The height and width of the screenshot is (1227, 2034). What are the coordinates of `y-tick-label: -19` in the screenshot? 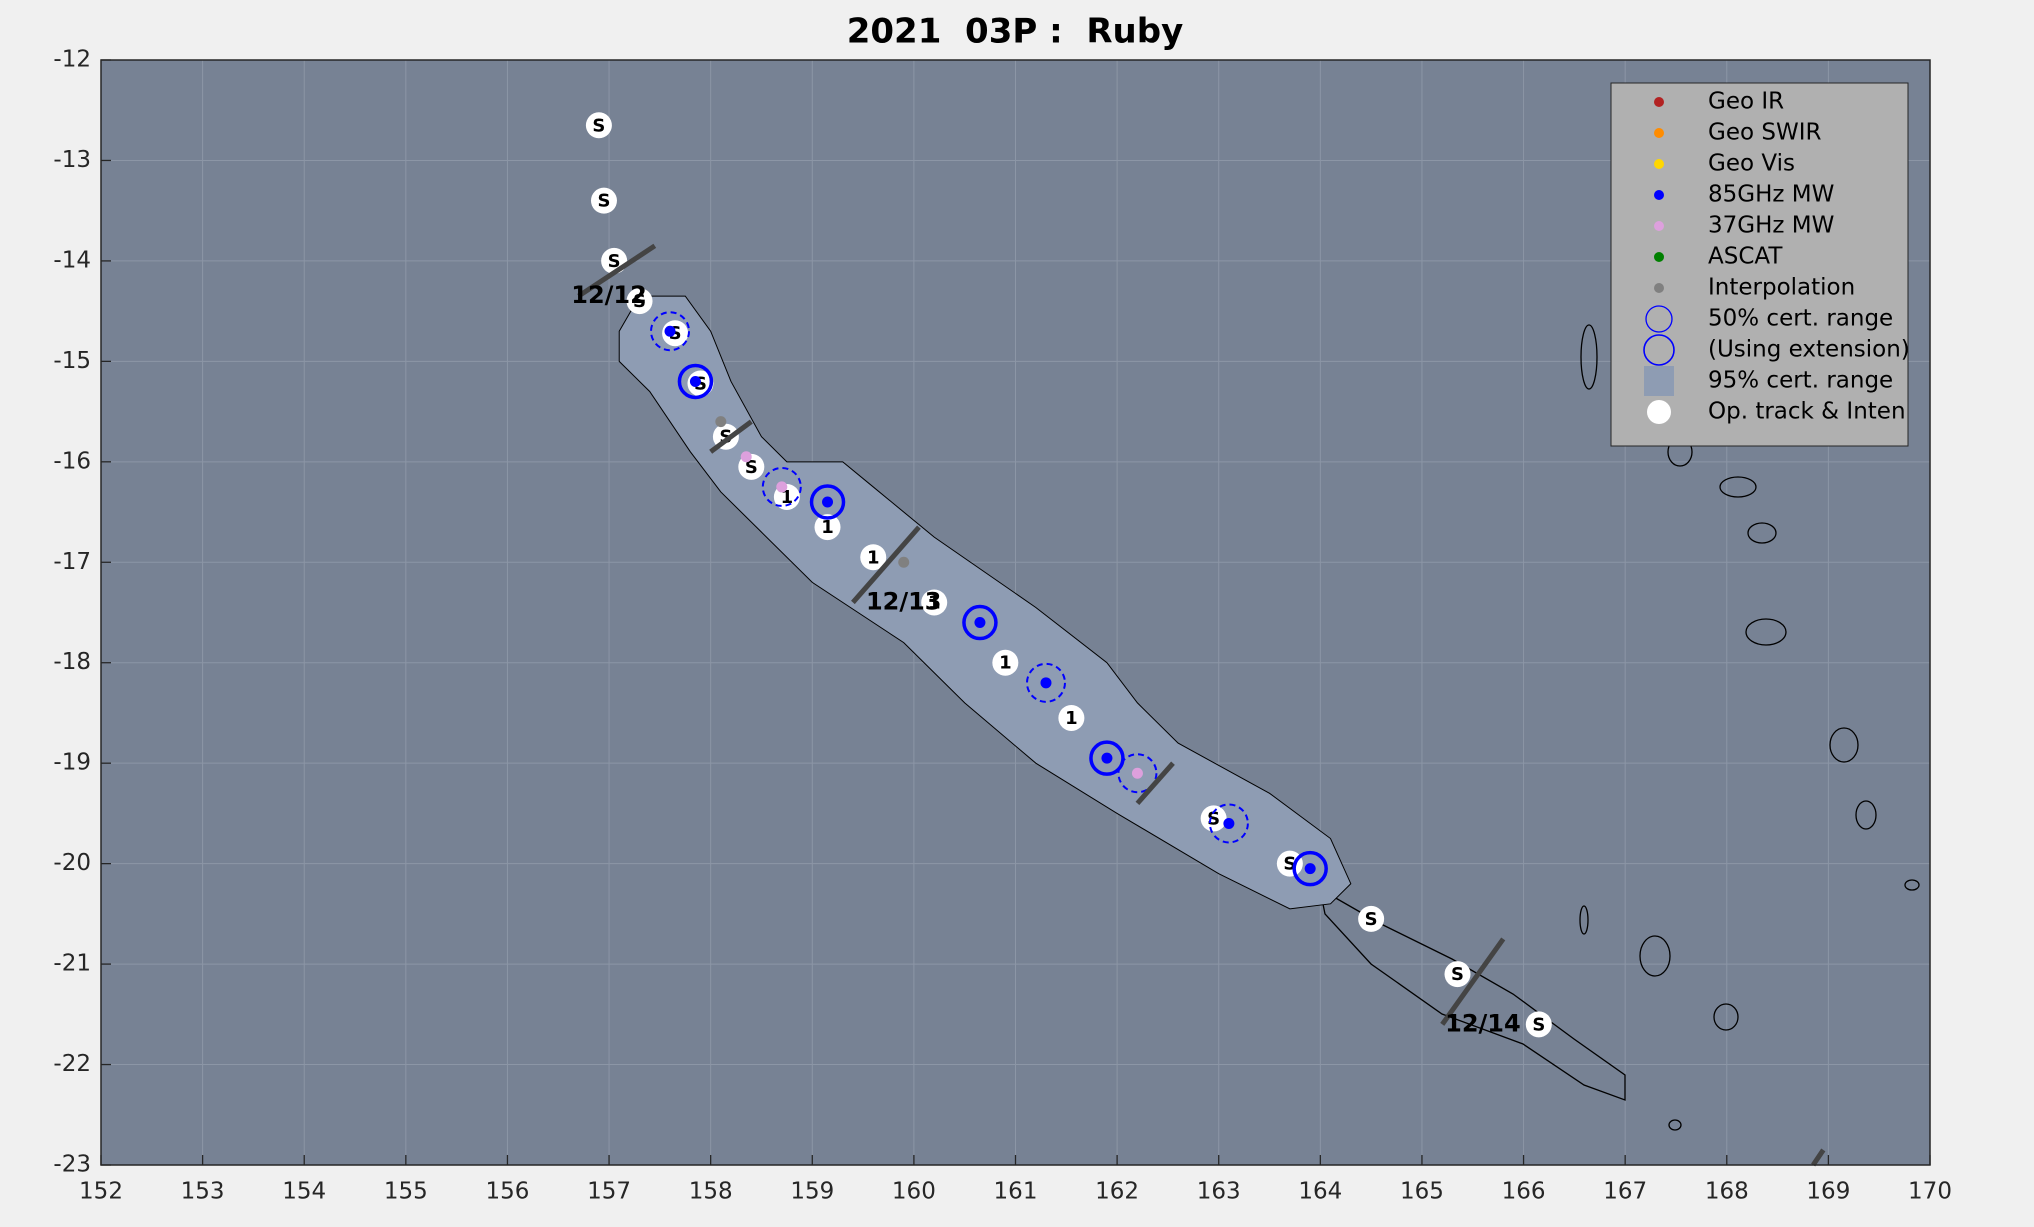 It's located at (72, 763).